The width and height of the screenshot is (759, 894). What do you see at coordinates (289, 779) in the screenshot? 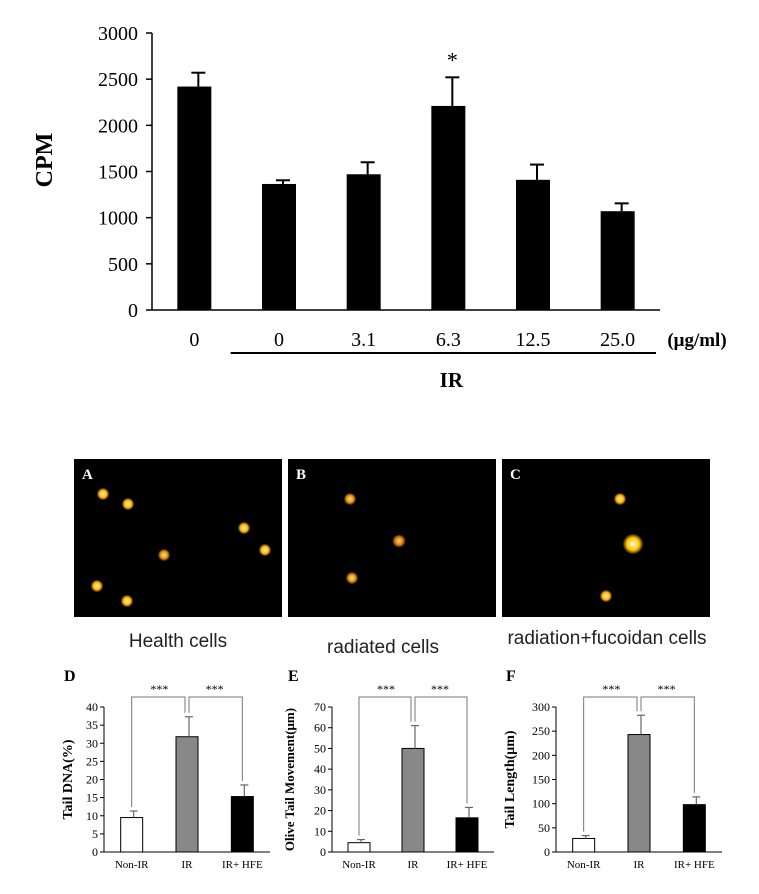
I see `y-axis-label: Olive Tail Movement(μm)` at bounding box center [289, 779].